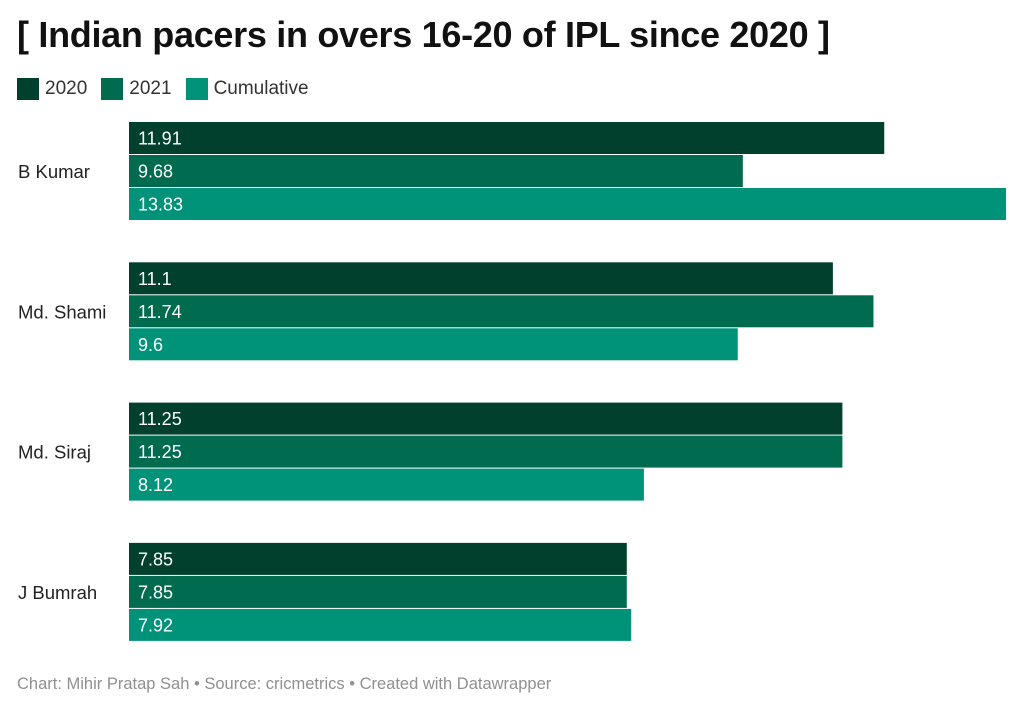 The height and width of the screenshot is (713, 1024). I want to click on value-label-j-bumrah-cumulative: 7.92, so click(155, 625).